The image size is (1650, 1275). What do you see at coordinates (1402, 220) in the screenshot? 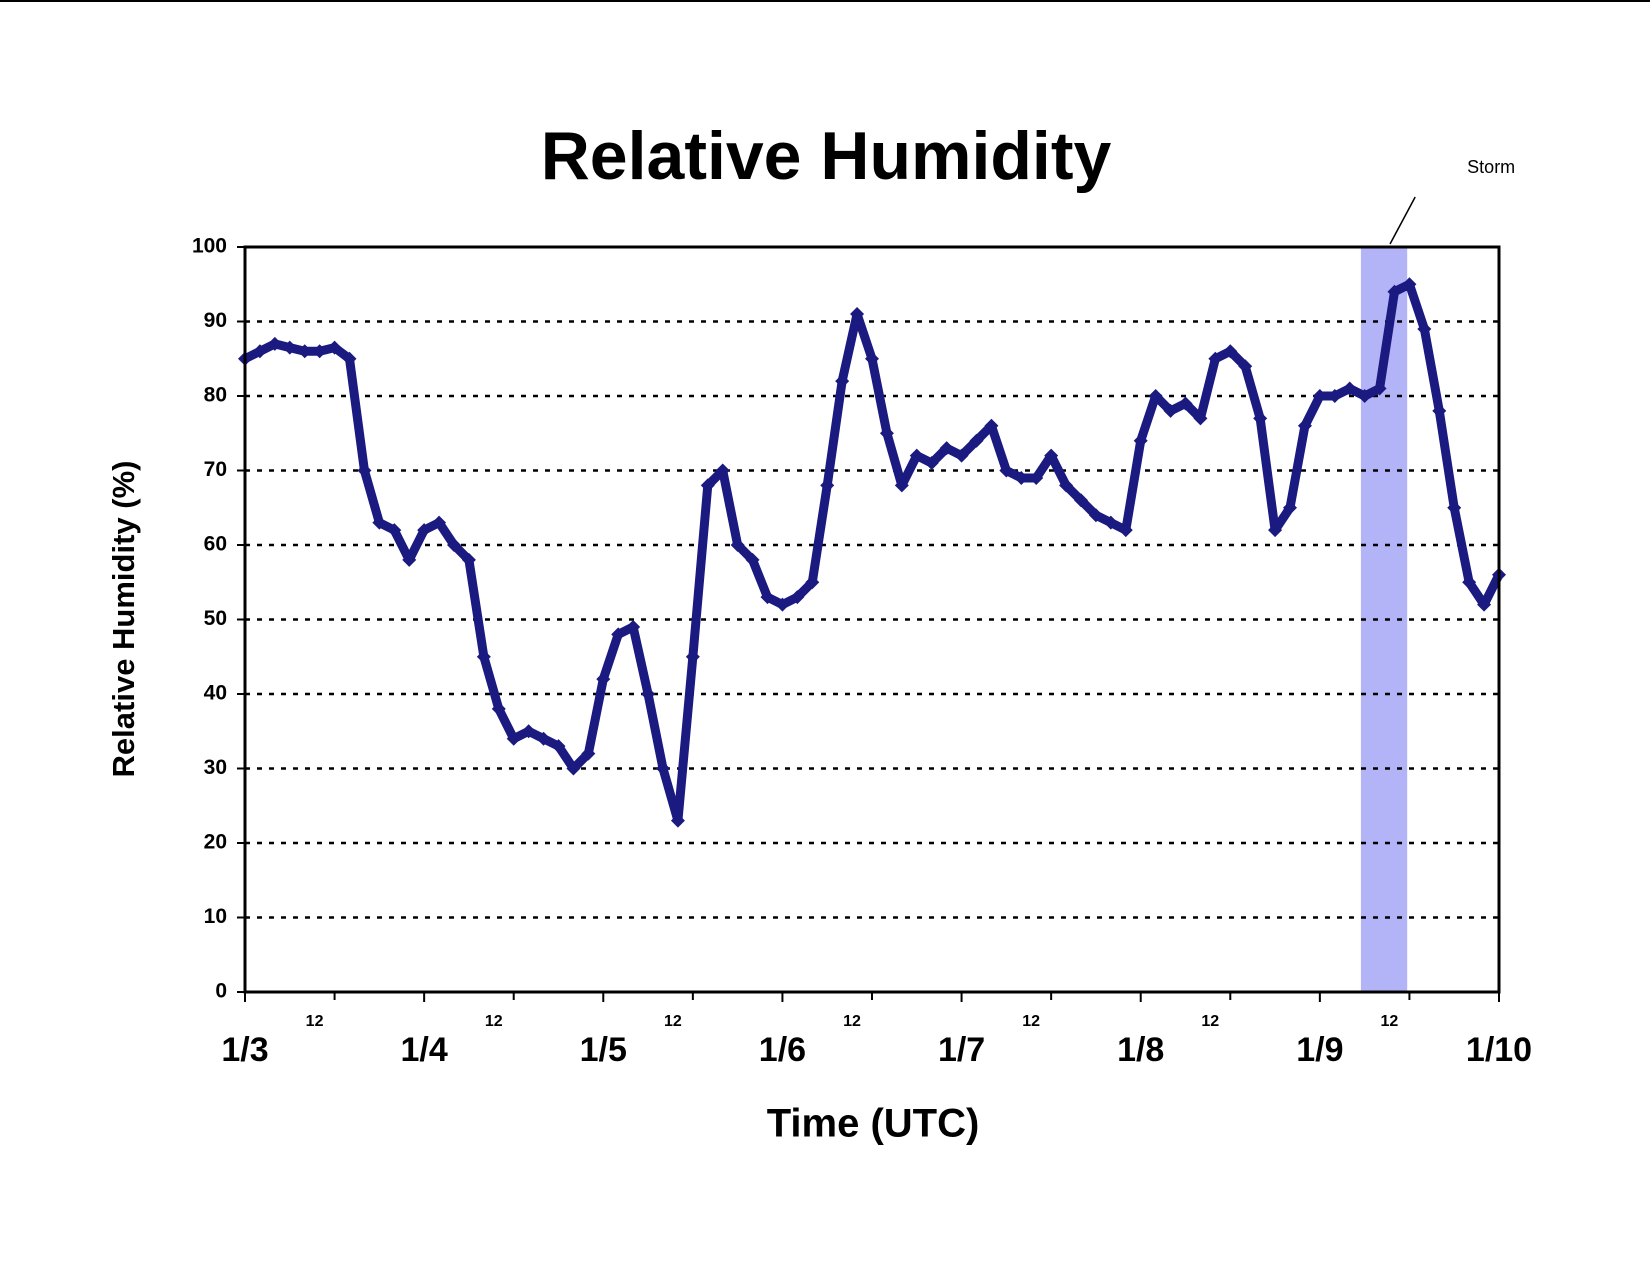
I see `storm-leader` at bounding box center [1402, 220].